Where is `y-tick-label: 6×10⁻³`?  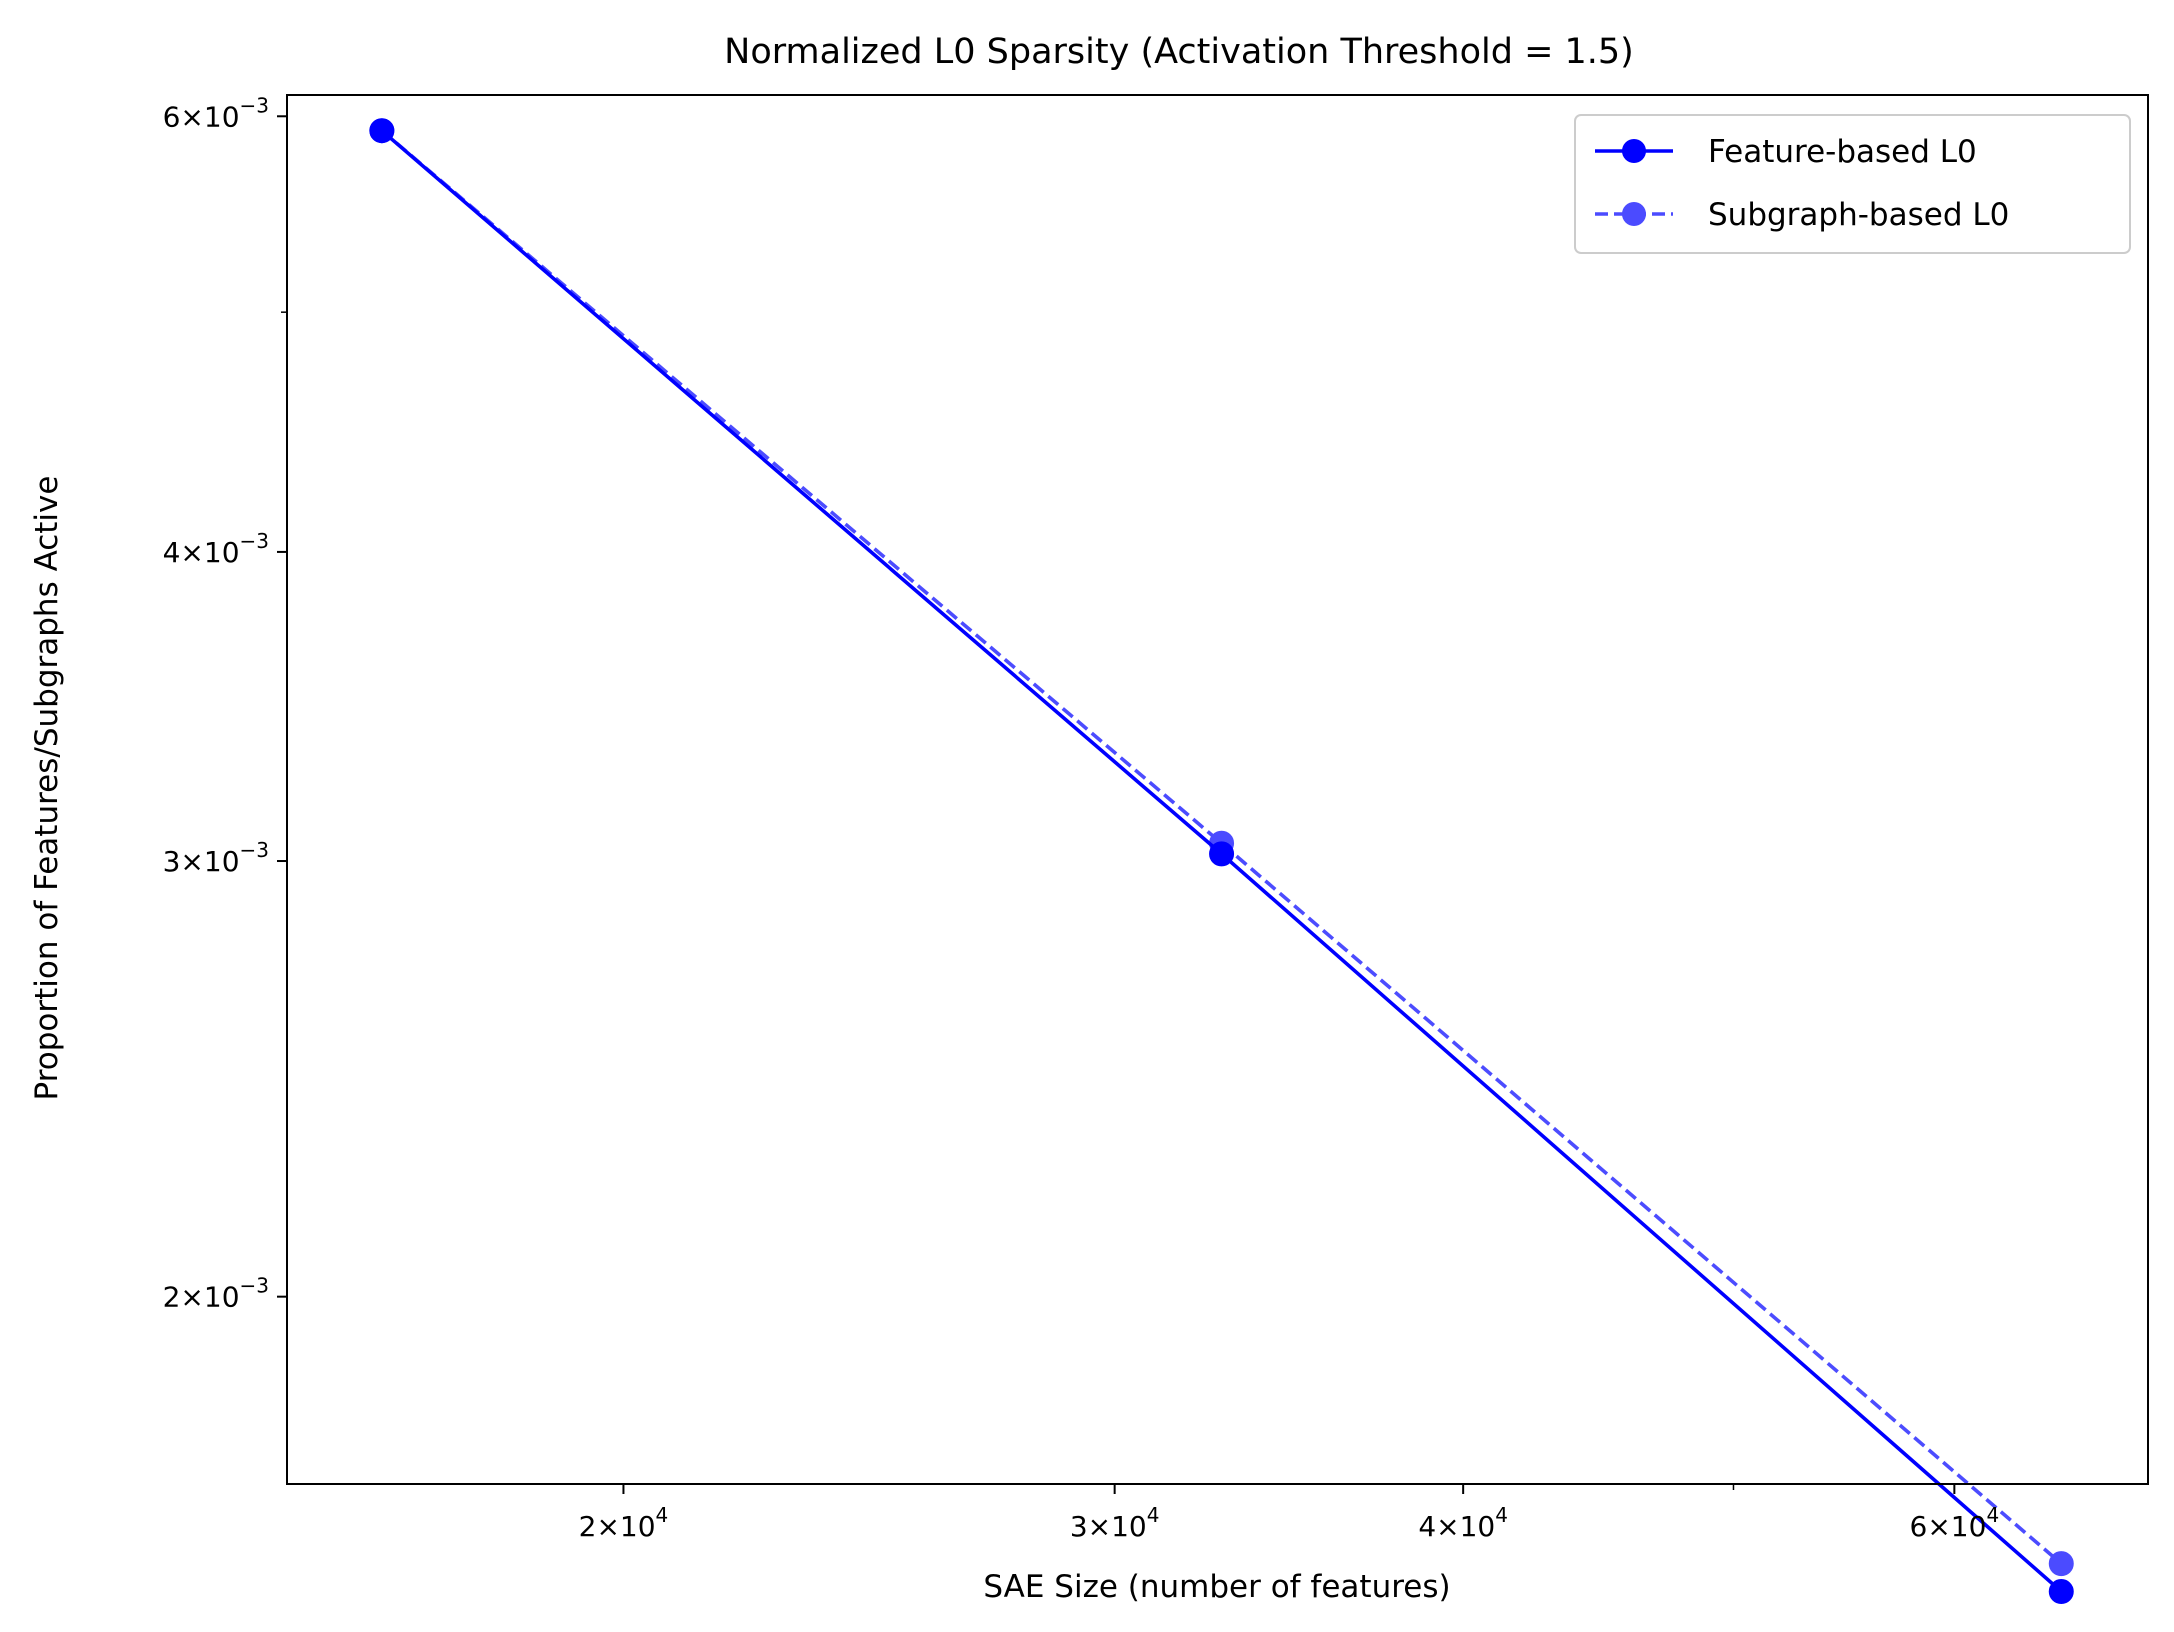 y-tick-label: 6×10⁻³ is located at coordinates (216, 113).